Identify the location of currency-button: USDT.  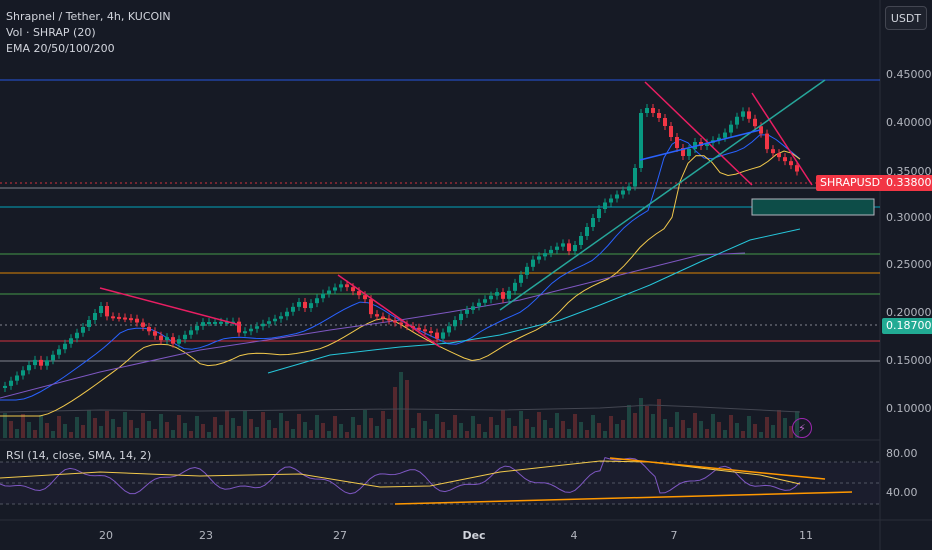
(906, 18).